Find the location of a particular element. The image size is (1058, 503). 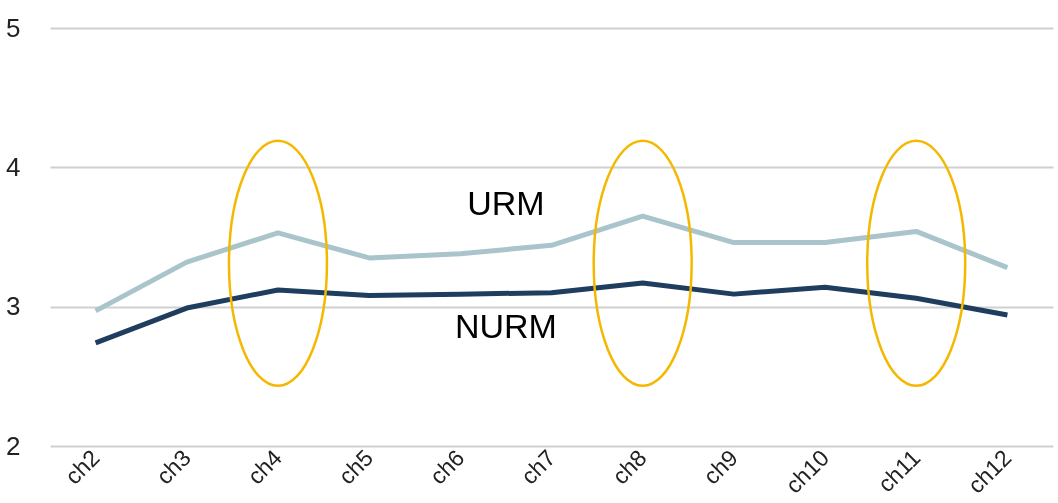

x-tick-label: ch7 is located at coordinates (538, 467).